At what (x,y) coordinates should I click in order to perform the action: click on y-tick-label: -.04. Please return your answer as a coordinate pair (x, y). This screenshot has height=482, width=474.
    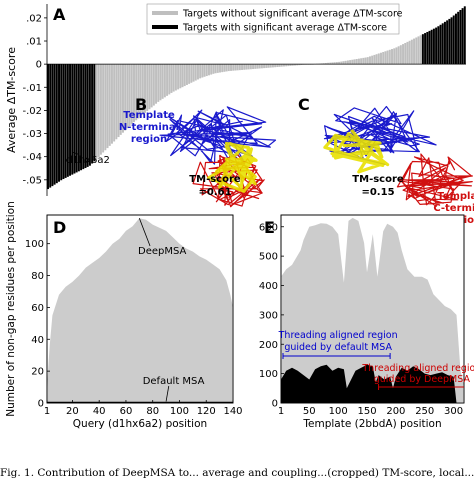
    Looking at the image, I should click on (32, 157).